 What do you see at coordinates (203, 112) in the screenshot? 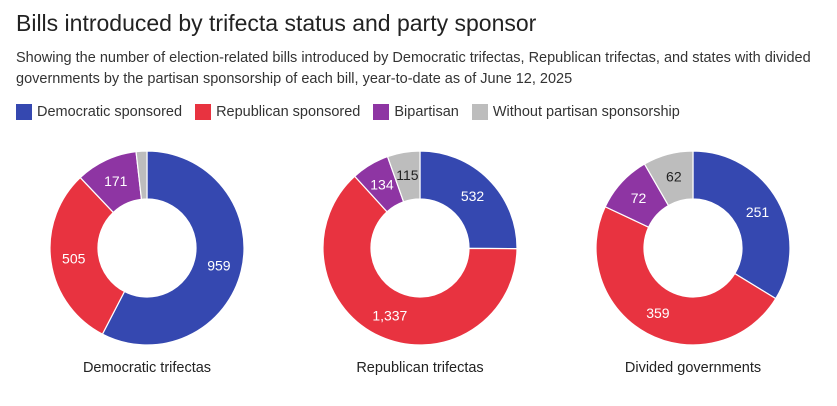
I see `legend-swatch-republican` at bounding box center [203, 112].